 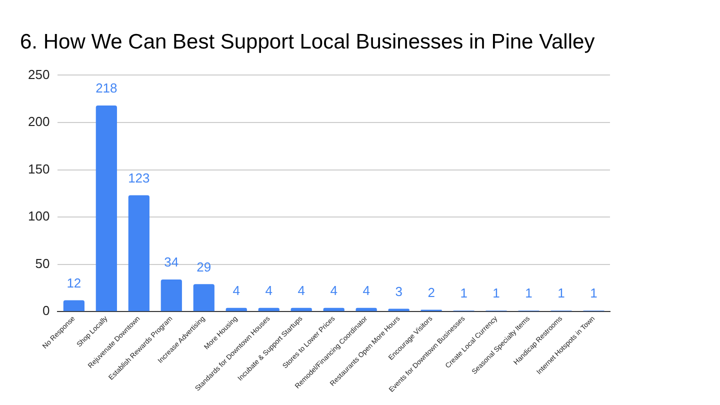 What do you see at coordinates (398, 291) in the screenshot?
I see `data-label: 3` at bounding box center [398, 291].